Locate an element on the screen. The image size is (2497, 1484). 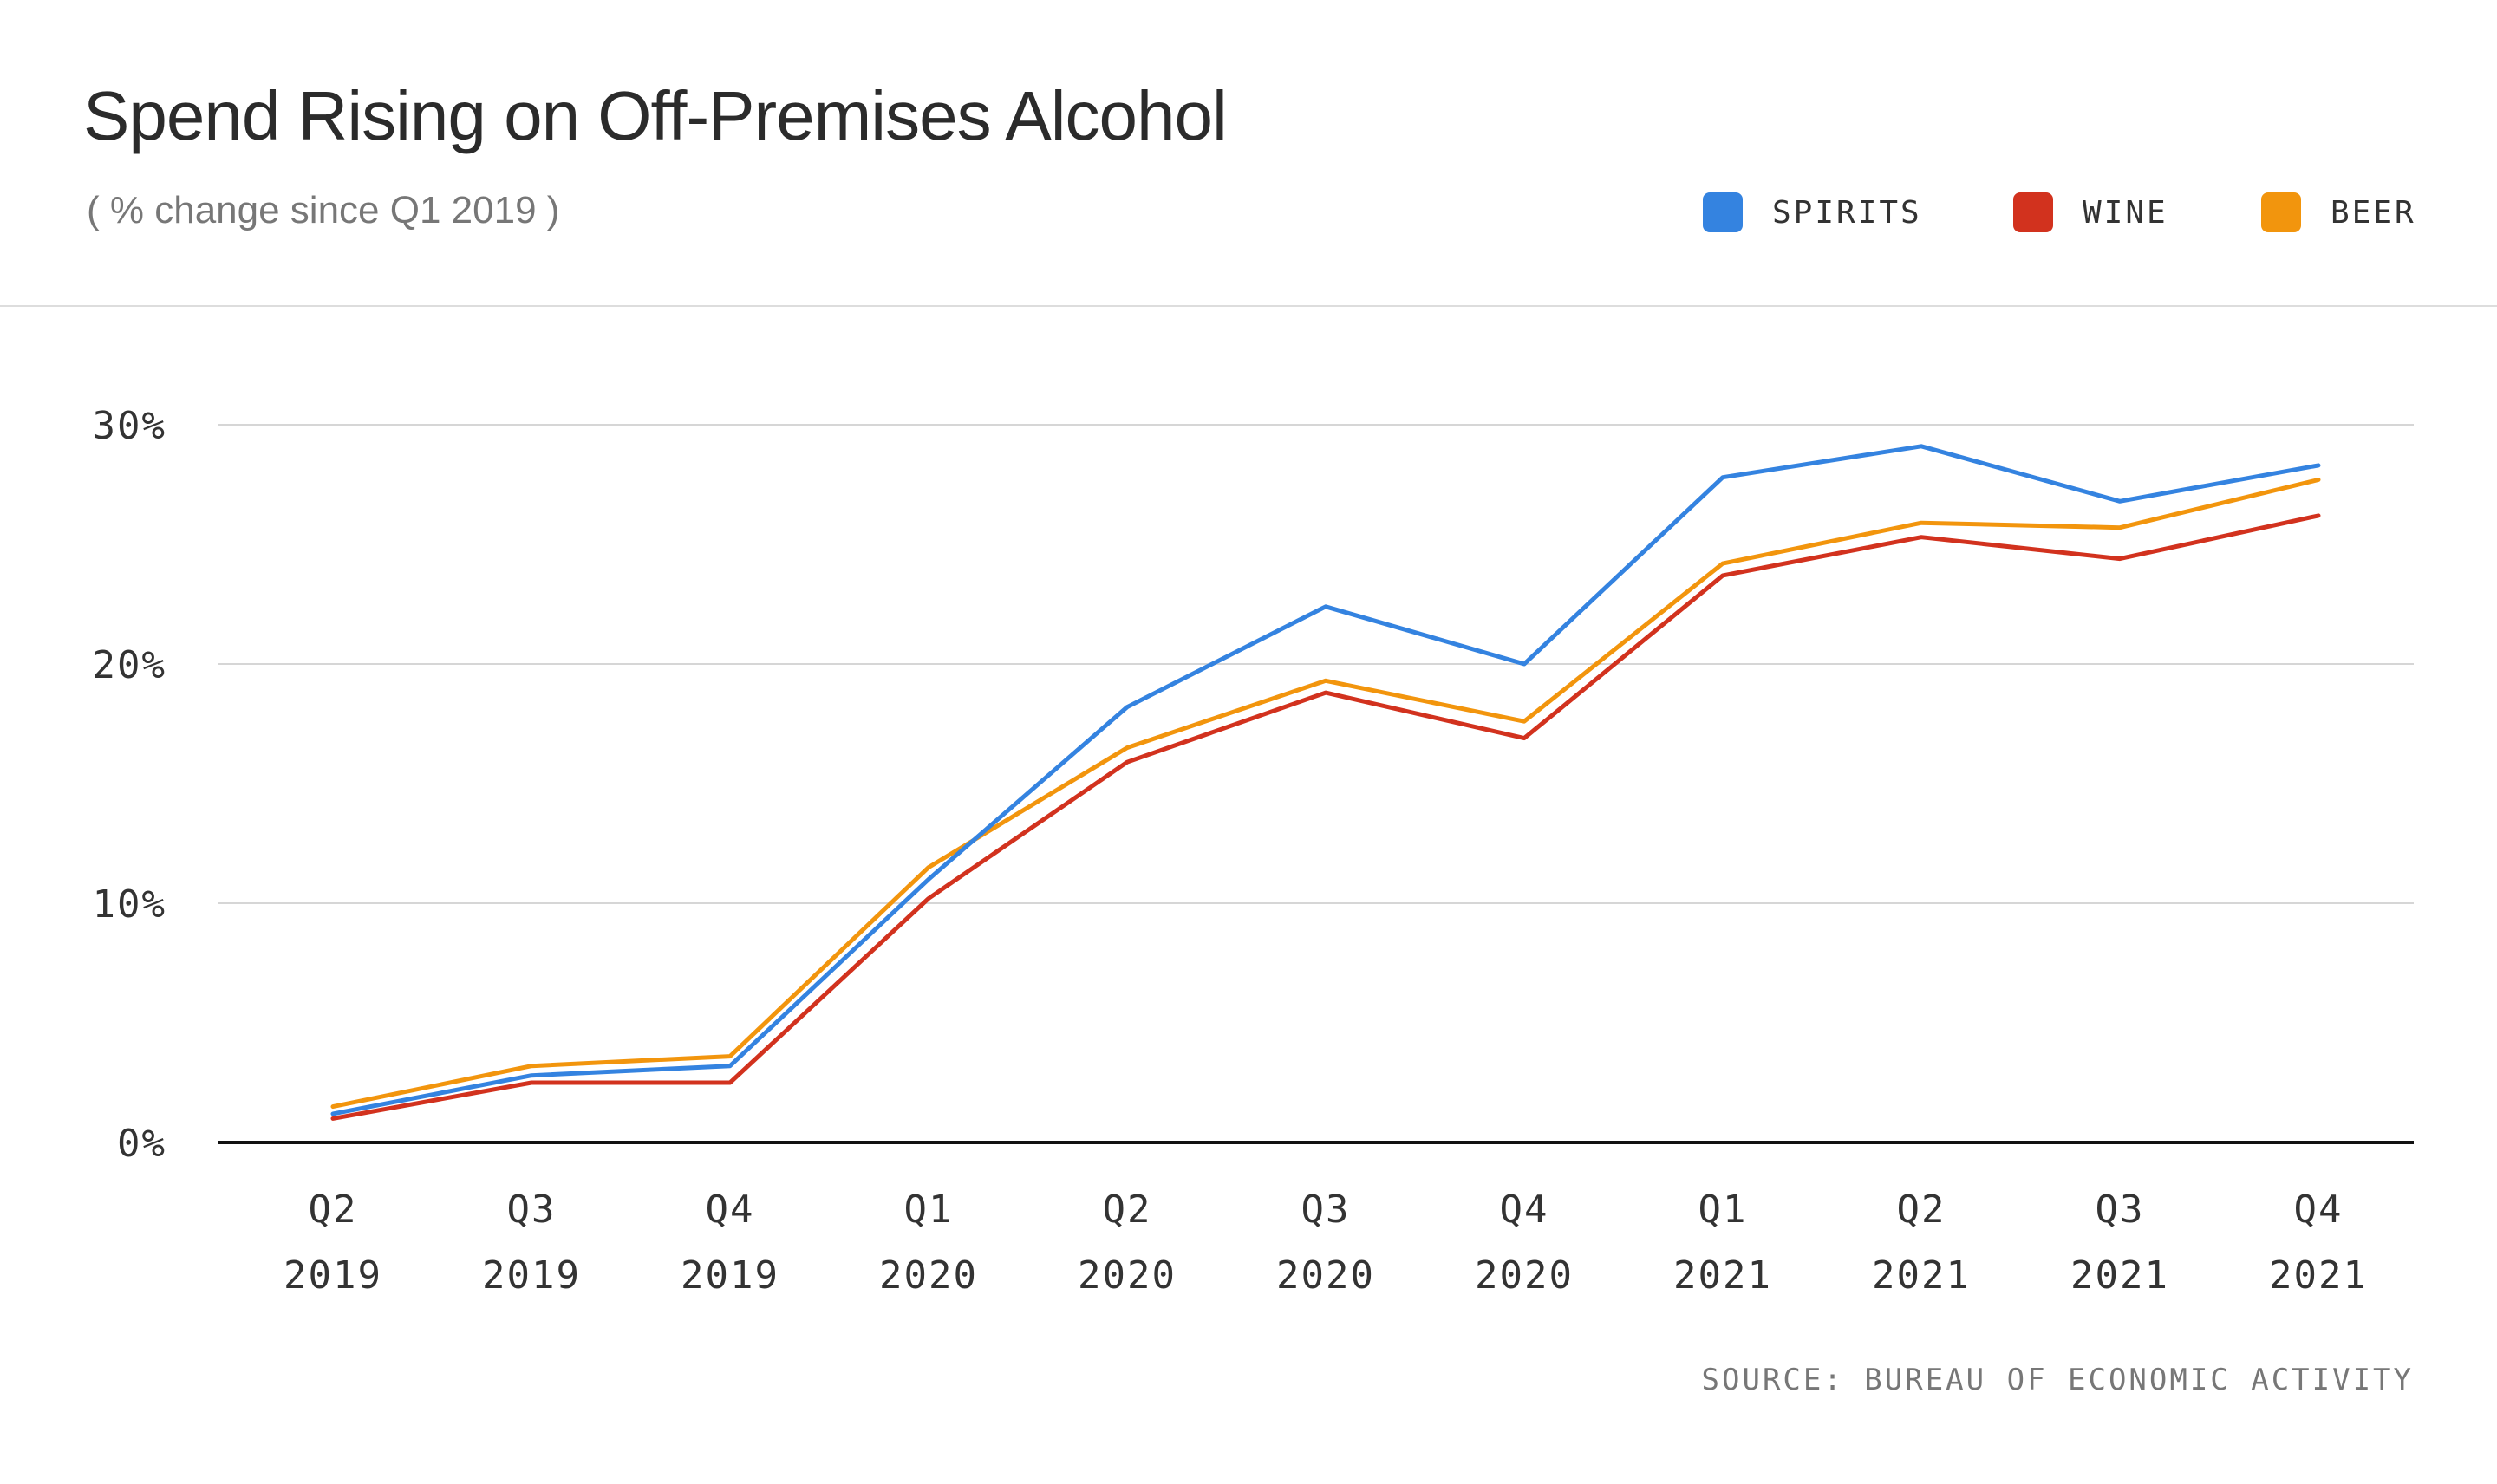
legend-item-spirits: SPIRITS is located at coordinates (1812, 212).